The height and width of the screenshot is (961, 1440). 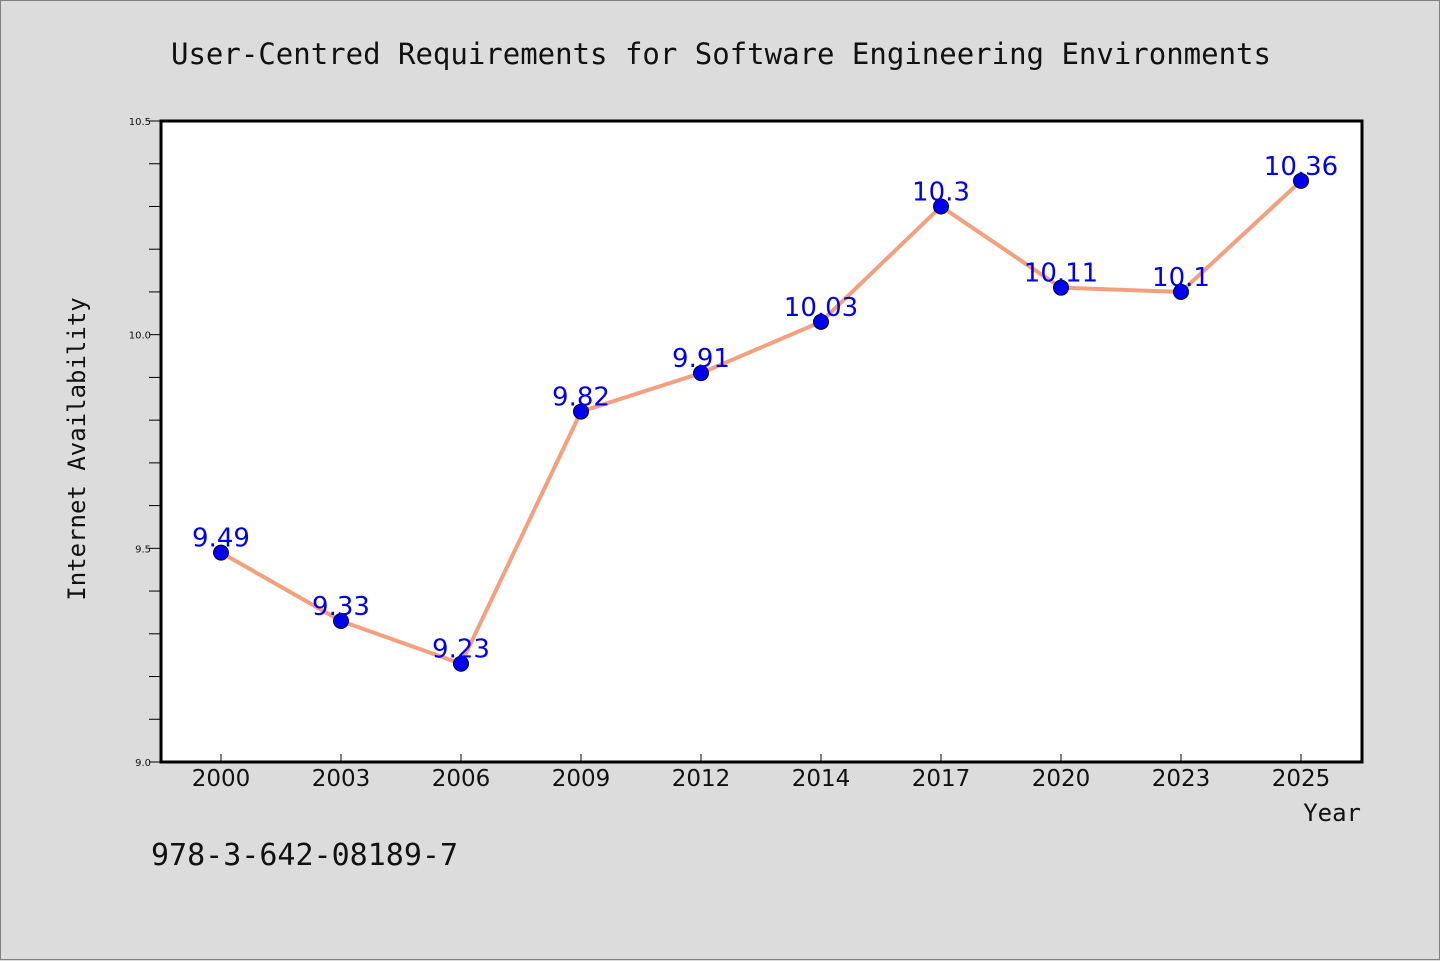 What do you see at coordinates (461, 779) in the screenshot?
I see `x-tick-label: 2006` at bounding box center [461, 779].